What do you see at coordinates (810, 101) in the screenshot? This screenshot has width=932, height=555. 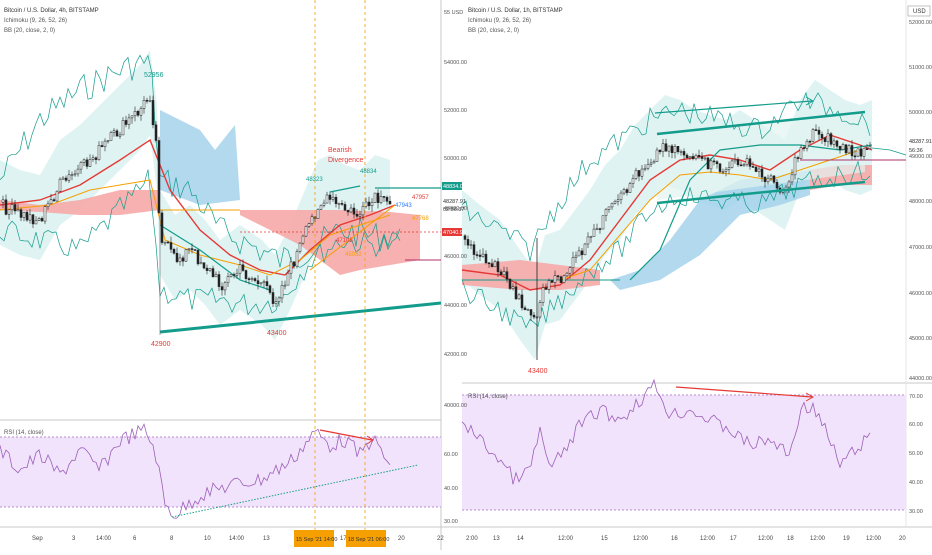 I see `right-channel-arrow-icon` at bounding box center [810, 101].